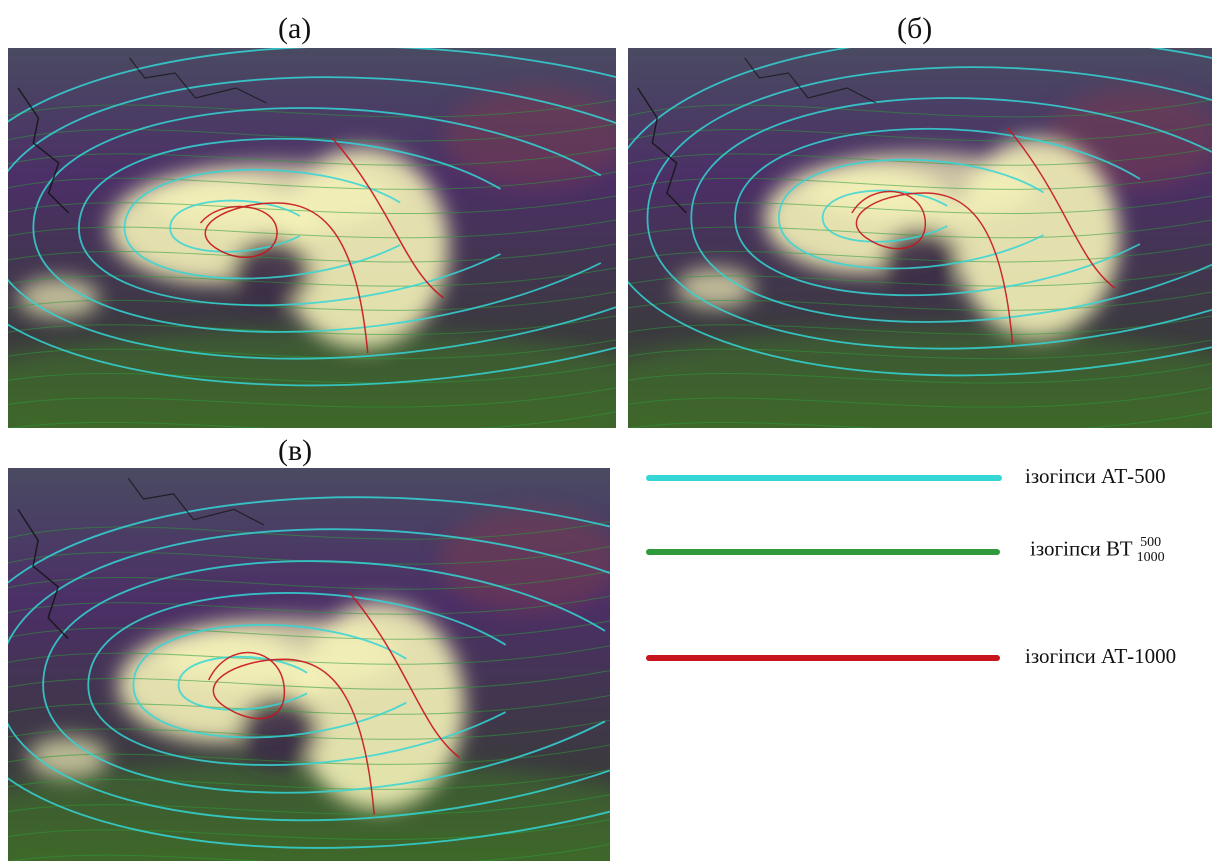  What do you see at coordinates (295, 28) in the screenshot?
I see `panel-label-a: (а)` at bounding box center [295, 28].